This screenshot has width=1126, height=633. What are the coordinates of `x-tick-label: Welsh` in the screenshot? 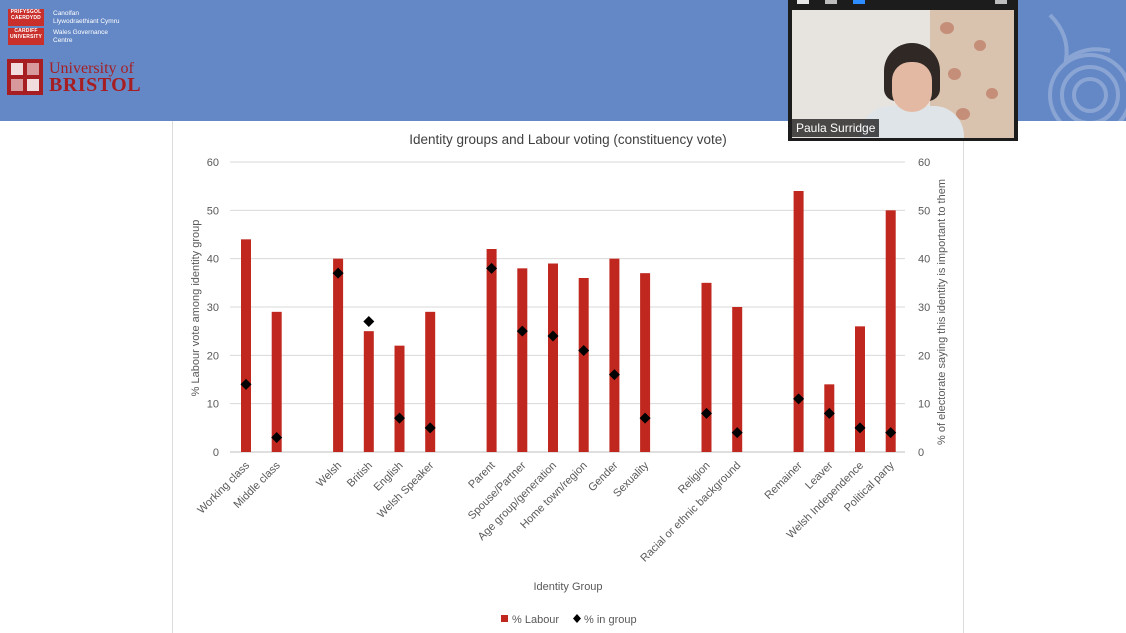 It's located at (329, 475).